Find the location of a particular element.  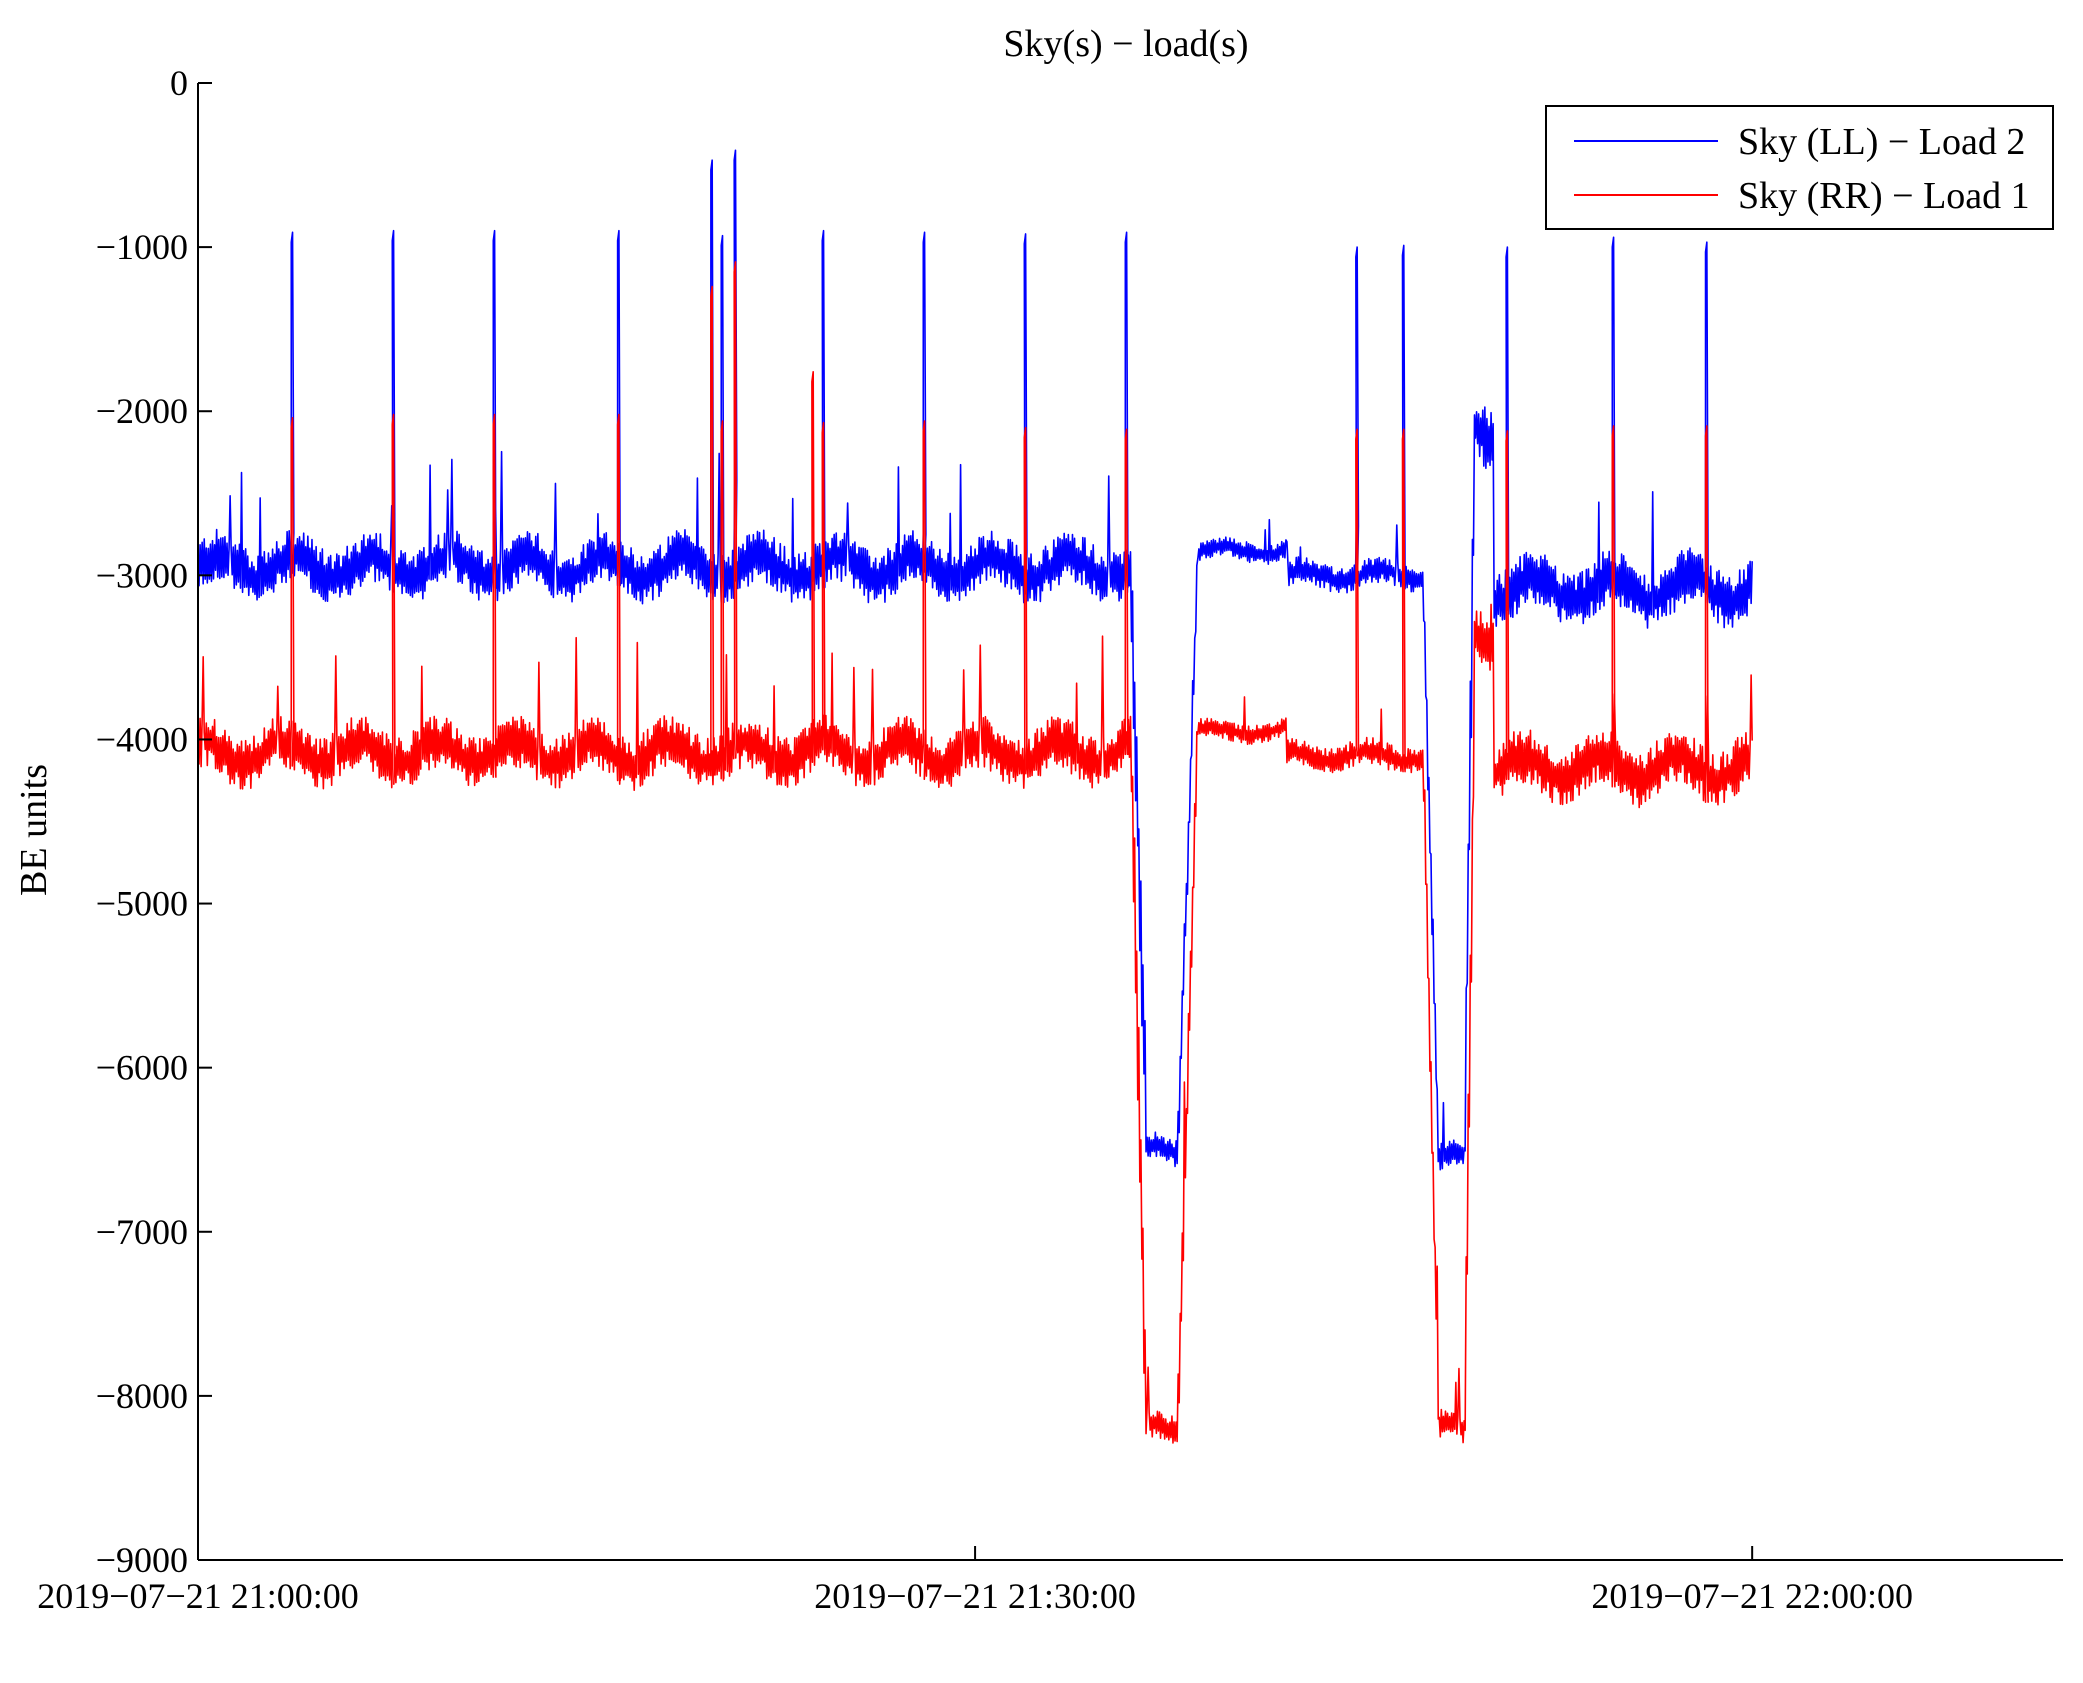

y-tick-label: −2000 is located at coordinates (142, 411).